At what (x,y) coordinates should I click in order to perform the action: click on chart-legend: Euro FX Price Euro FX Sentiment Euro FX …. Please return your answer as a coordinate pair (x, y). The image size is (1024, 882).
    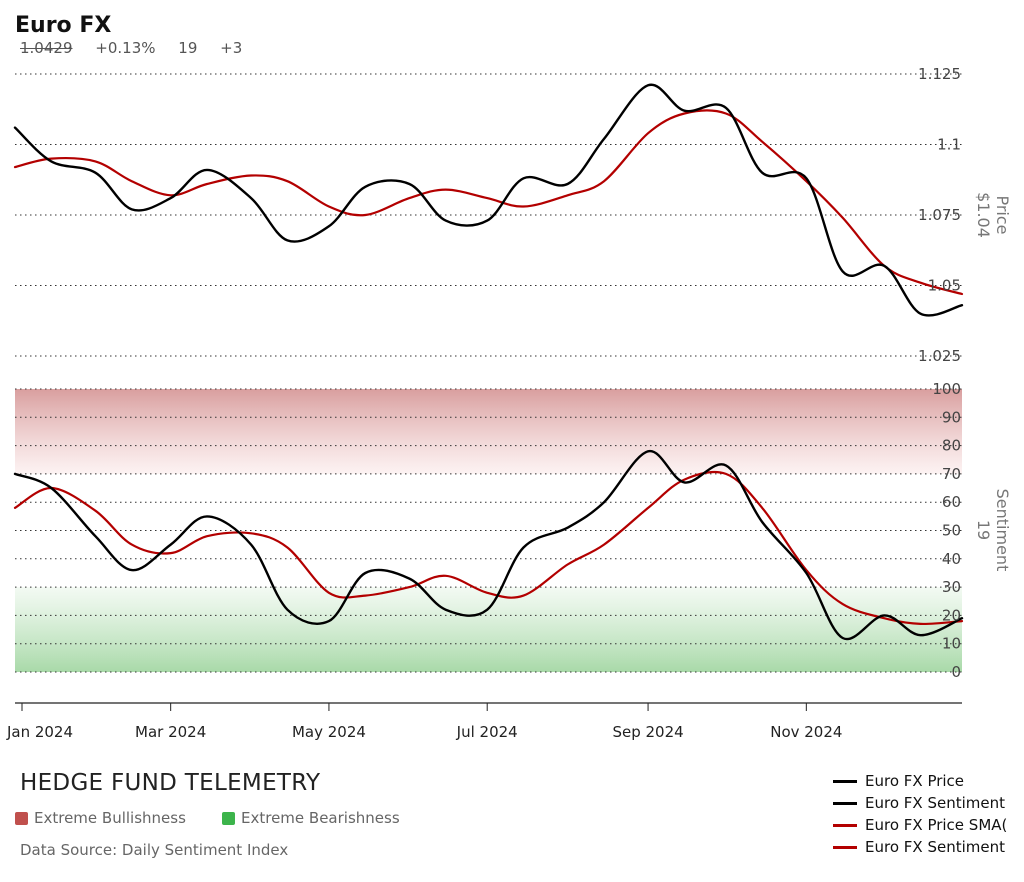
    Looking at the image, I should click on (928, 814).